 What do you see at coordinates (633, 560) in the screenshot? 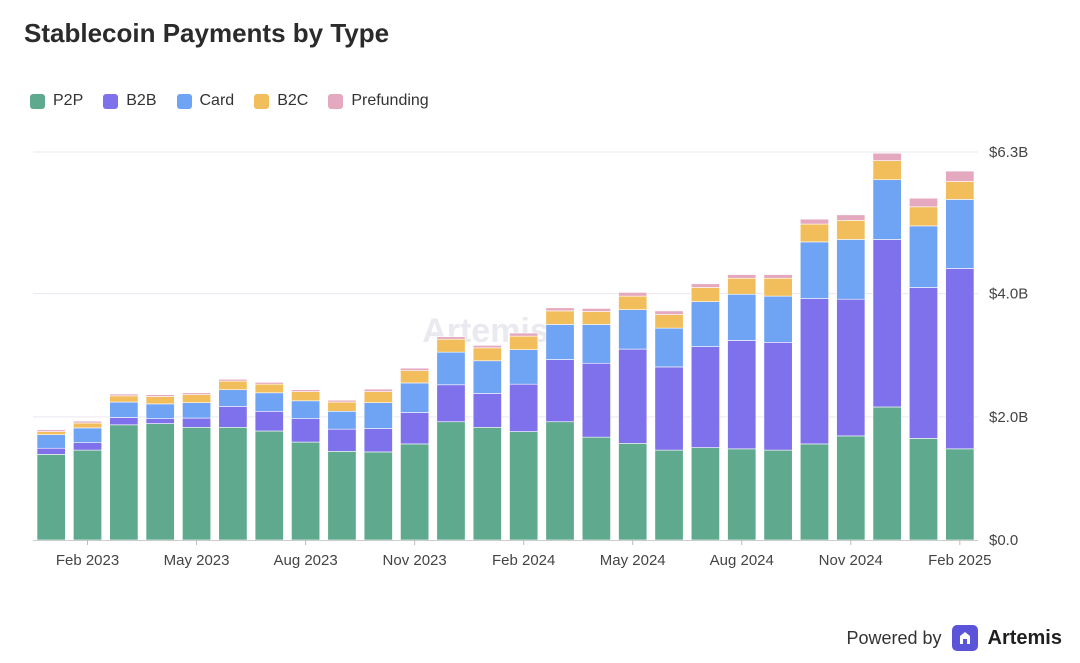
I see `x-tick-label: May 2024` at bounding box center [633, 560].